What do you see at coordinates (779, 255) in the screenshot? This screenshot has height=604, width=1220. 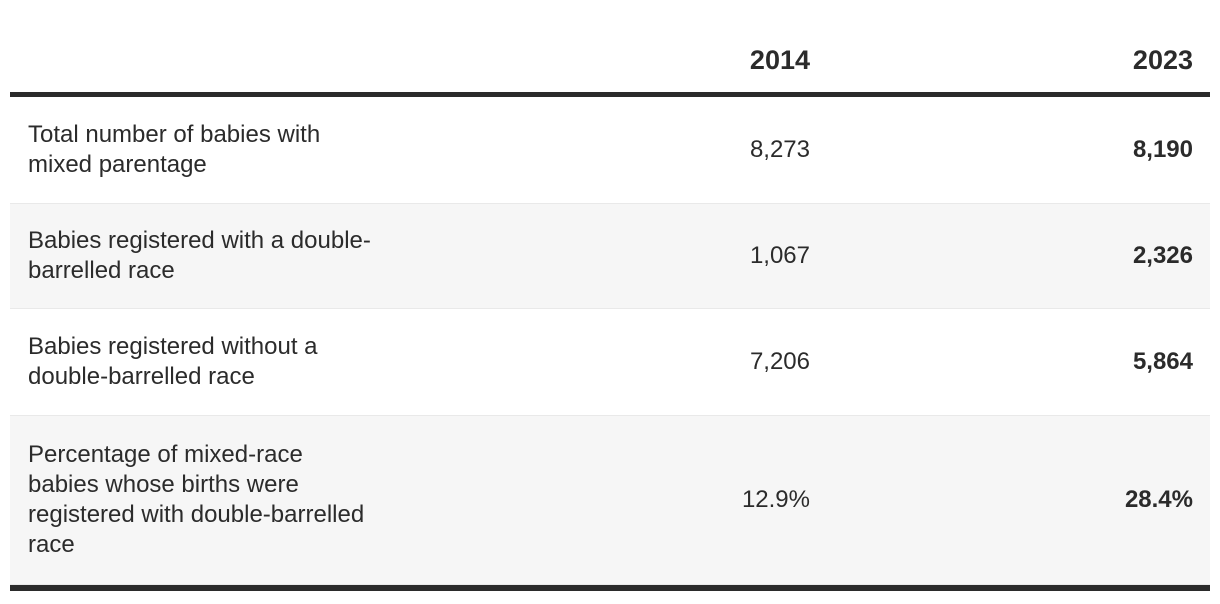 I see `value-2014: 1,067` at bounding box center [779, 255].